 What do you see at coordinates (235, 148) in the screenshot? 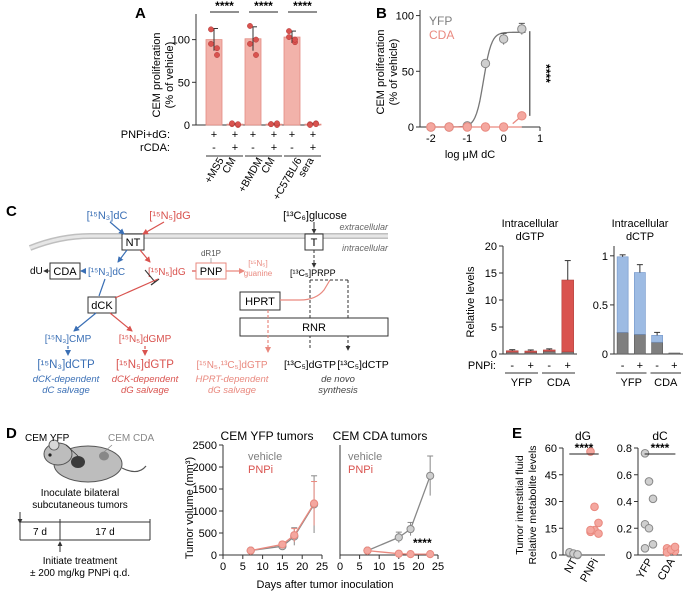
I see `panel-a-row2-sign: +` at bounding box center [235, 148].